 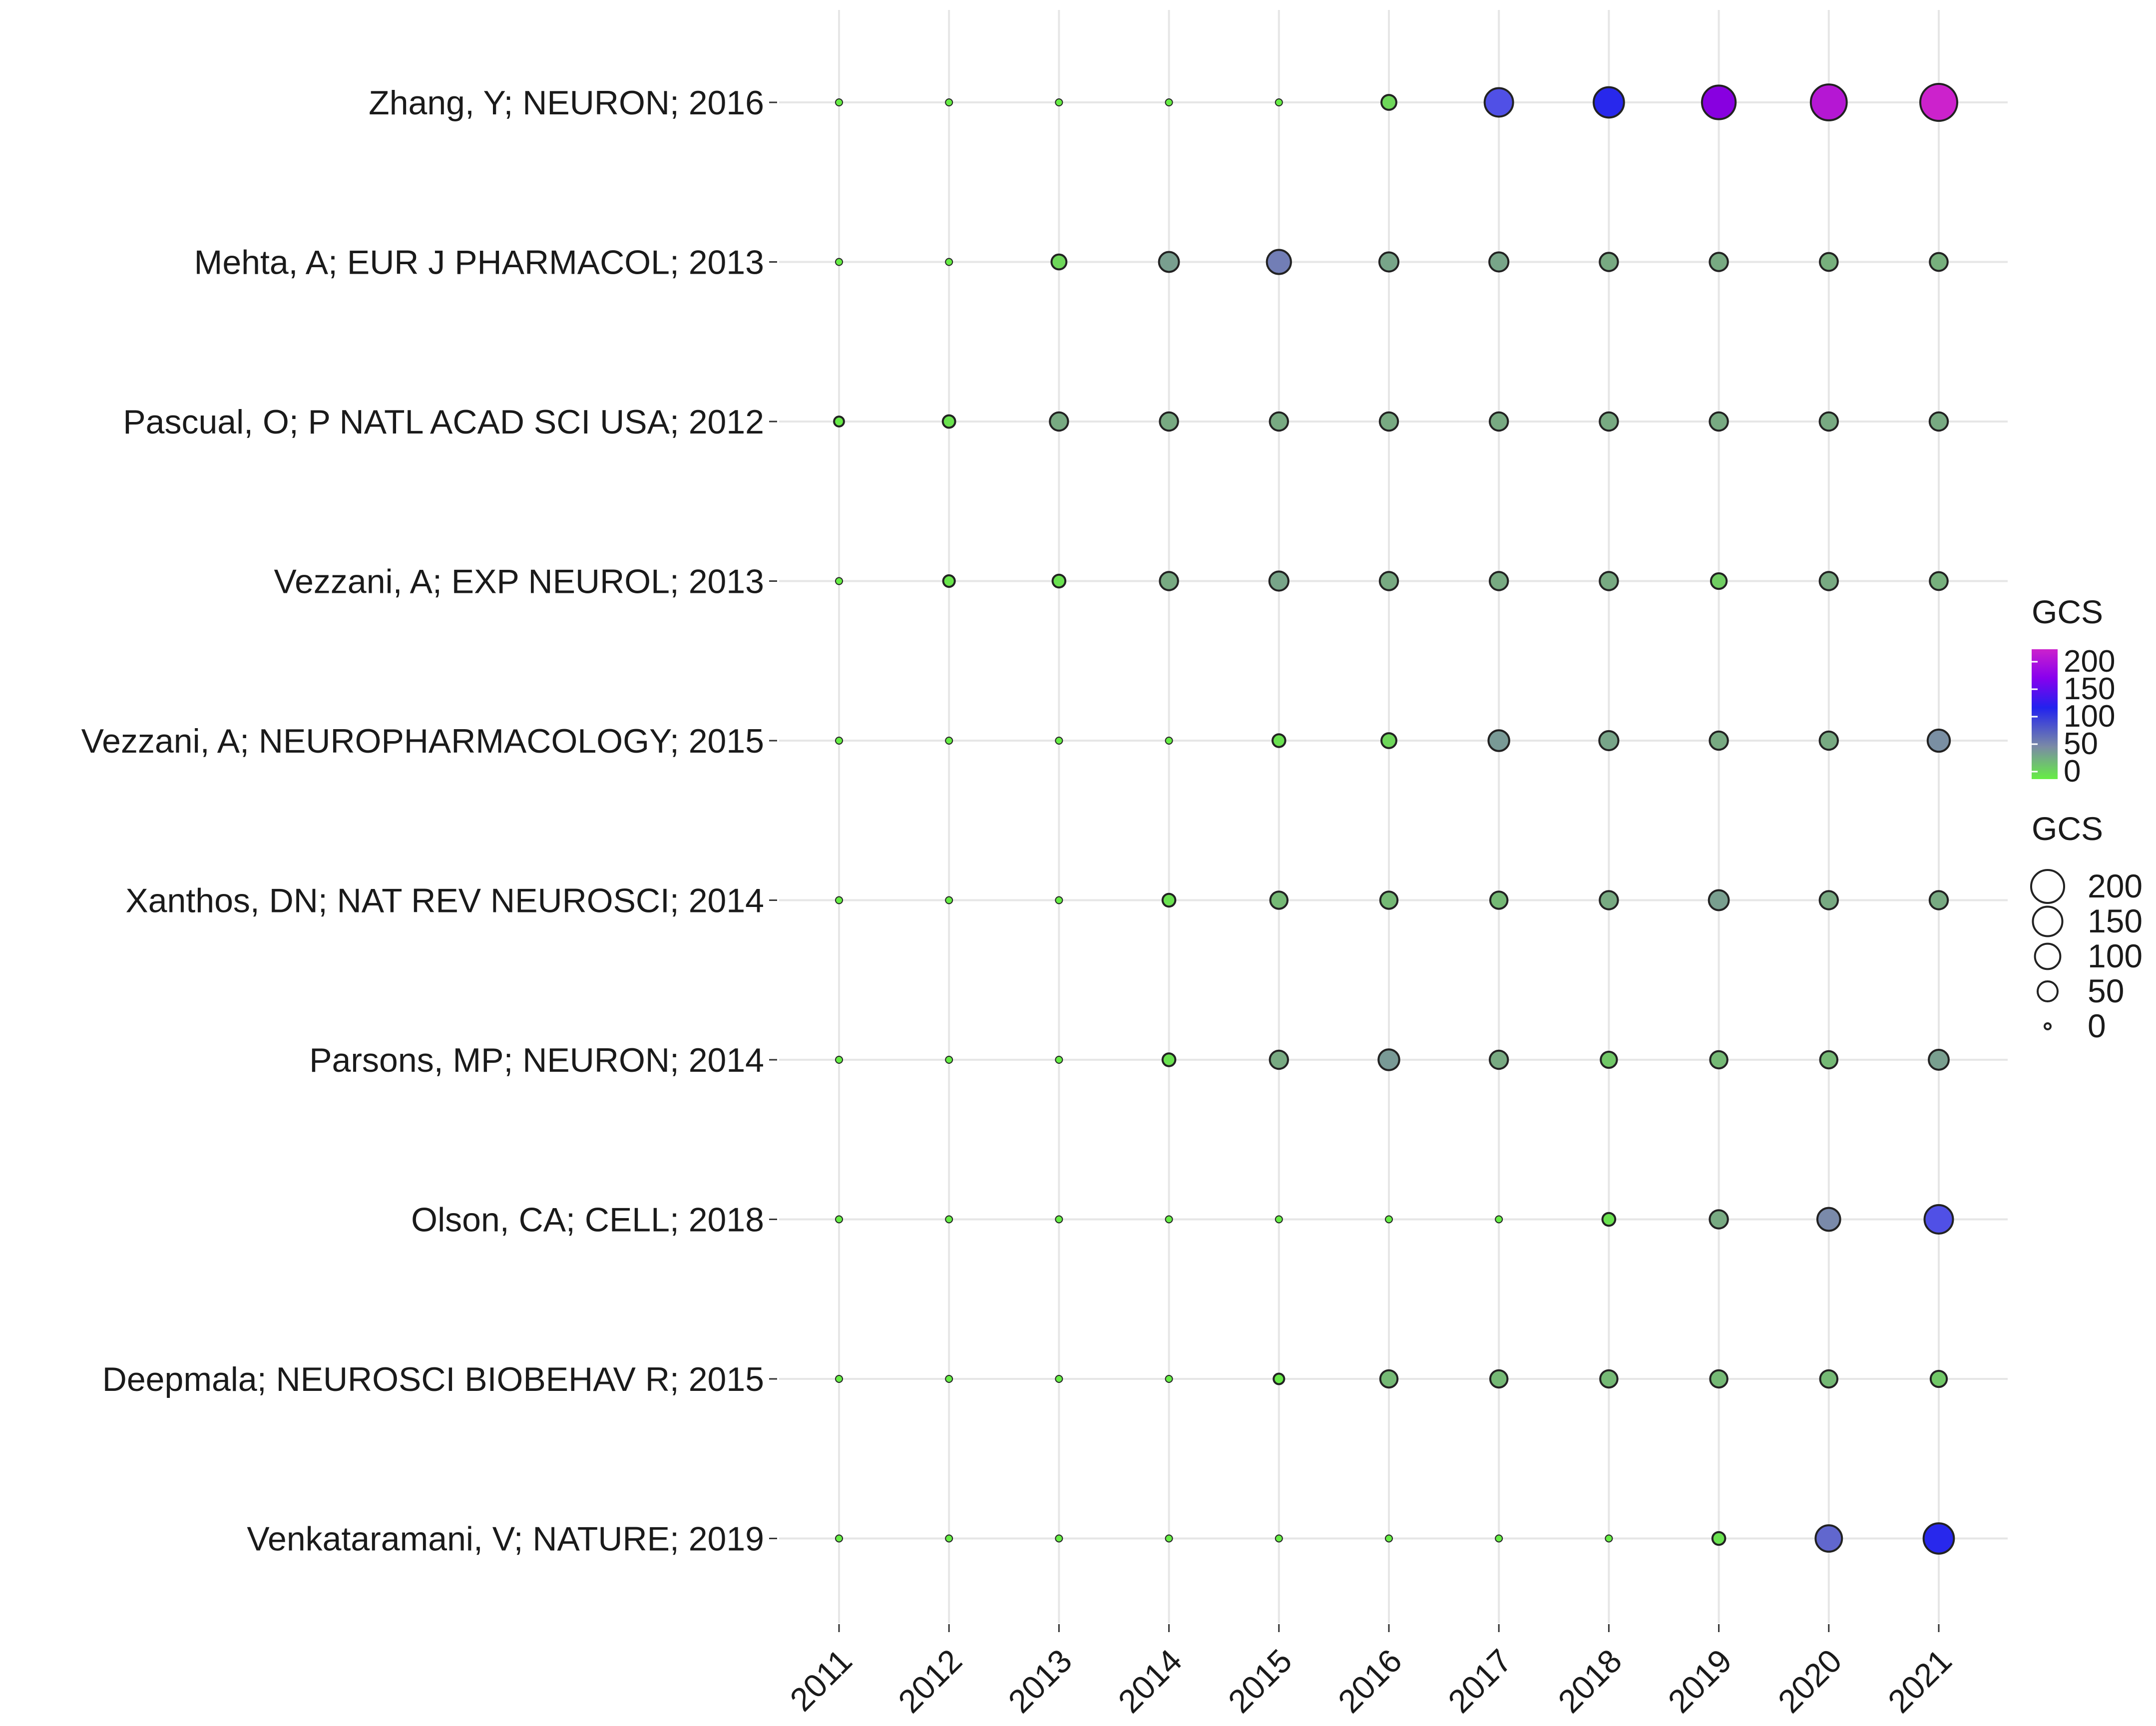 What do you see at coordinates (1810, 1681) in the screenshot?
I see `x-tick-label: 2020` at bounding box center [1810, 1681].